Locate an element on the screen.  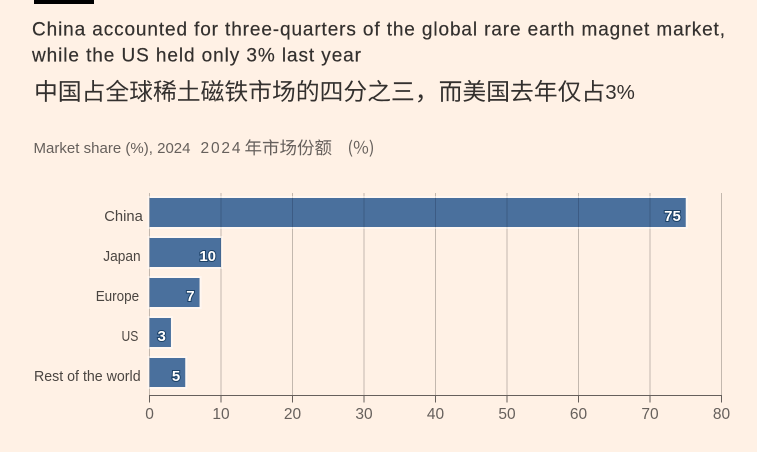
svg-text: 60 is located at coordinates (579, 414).